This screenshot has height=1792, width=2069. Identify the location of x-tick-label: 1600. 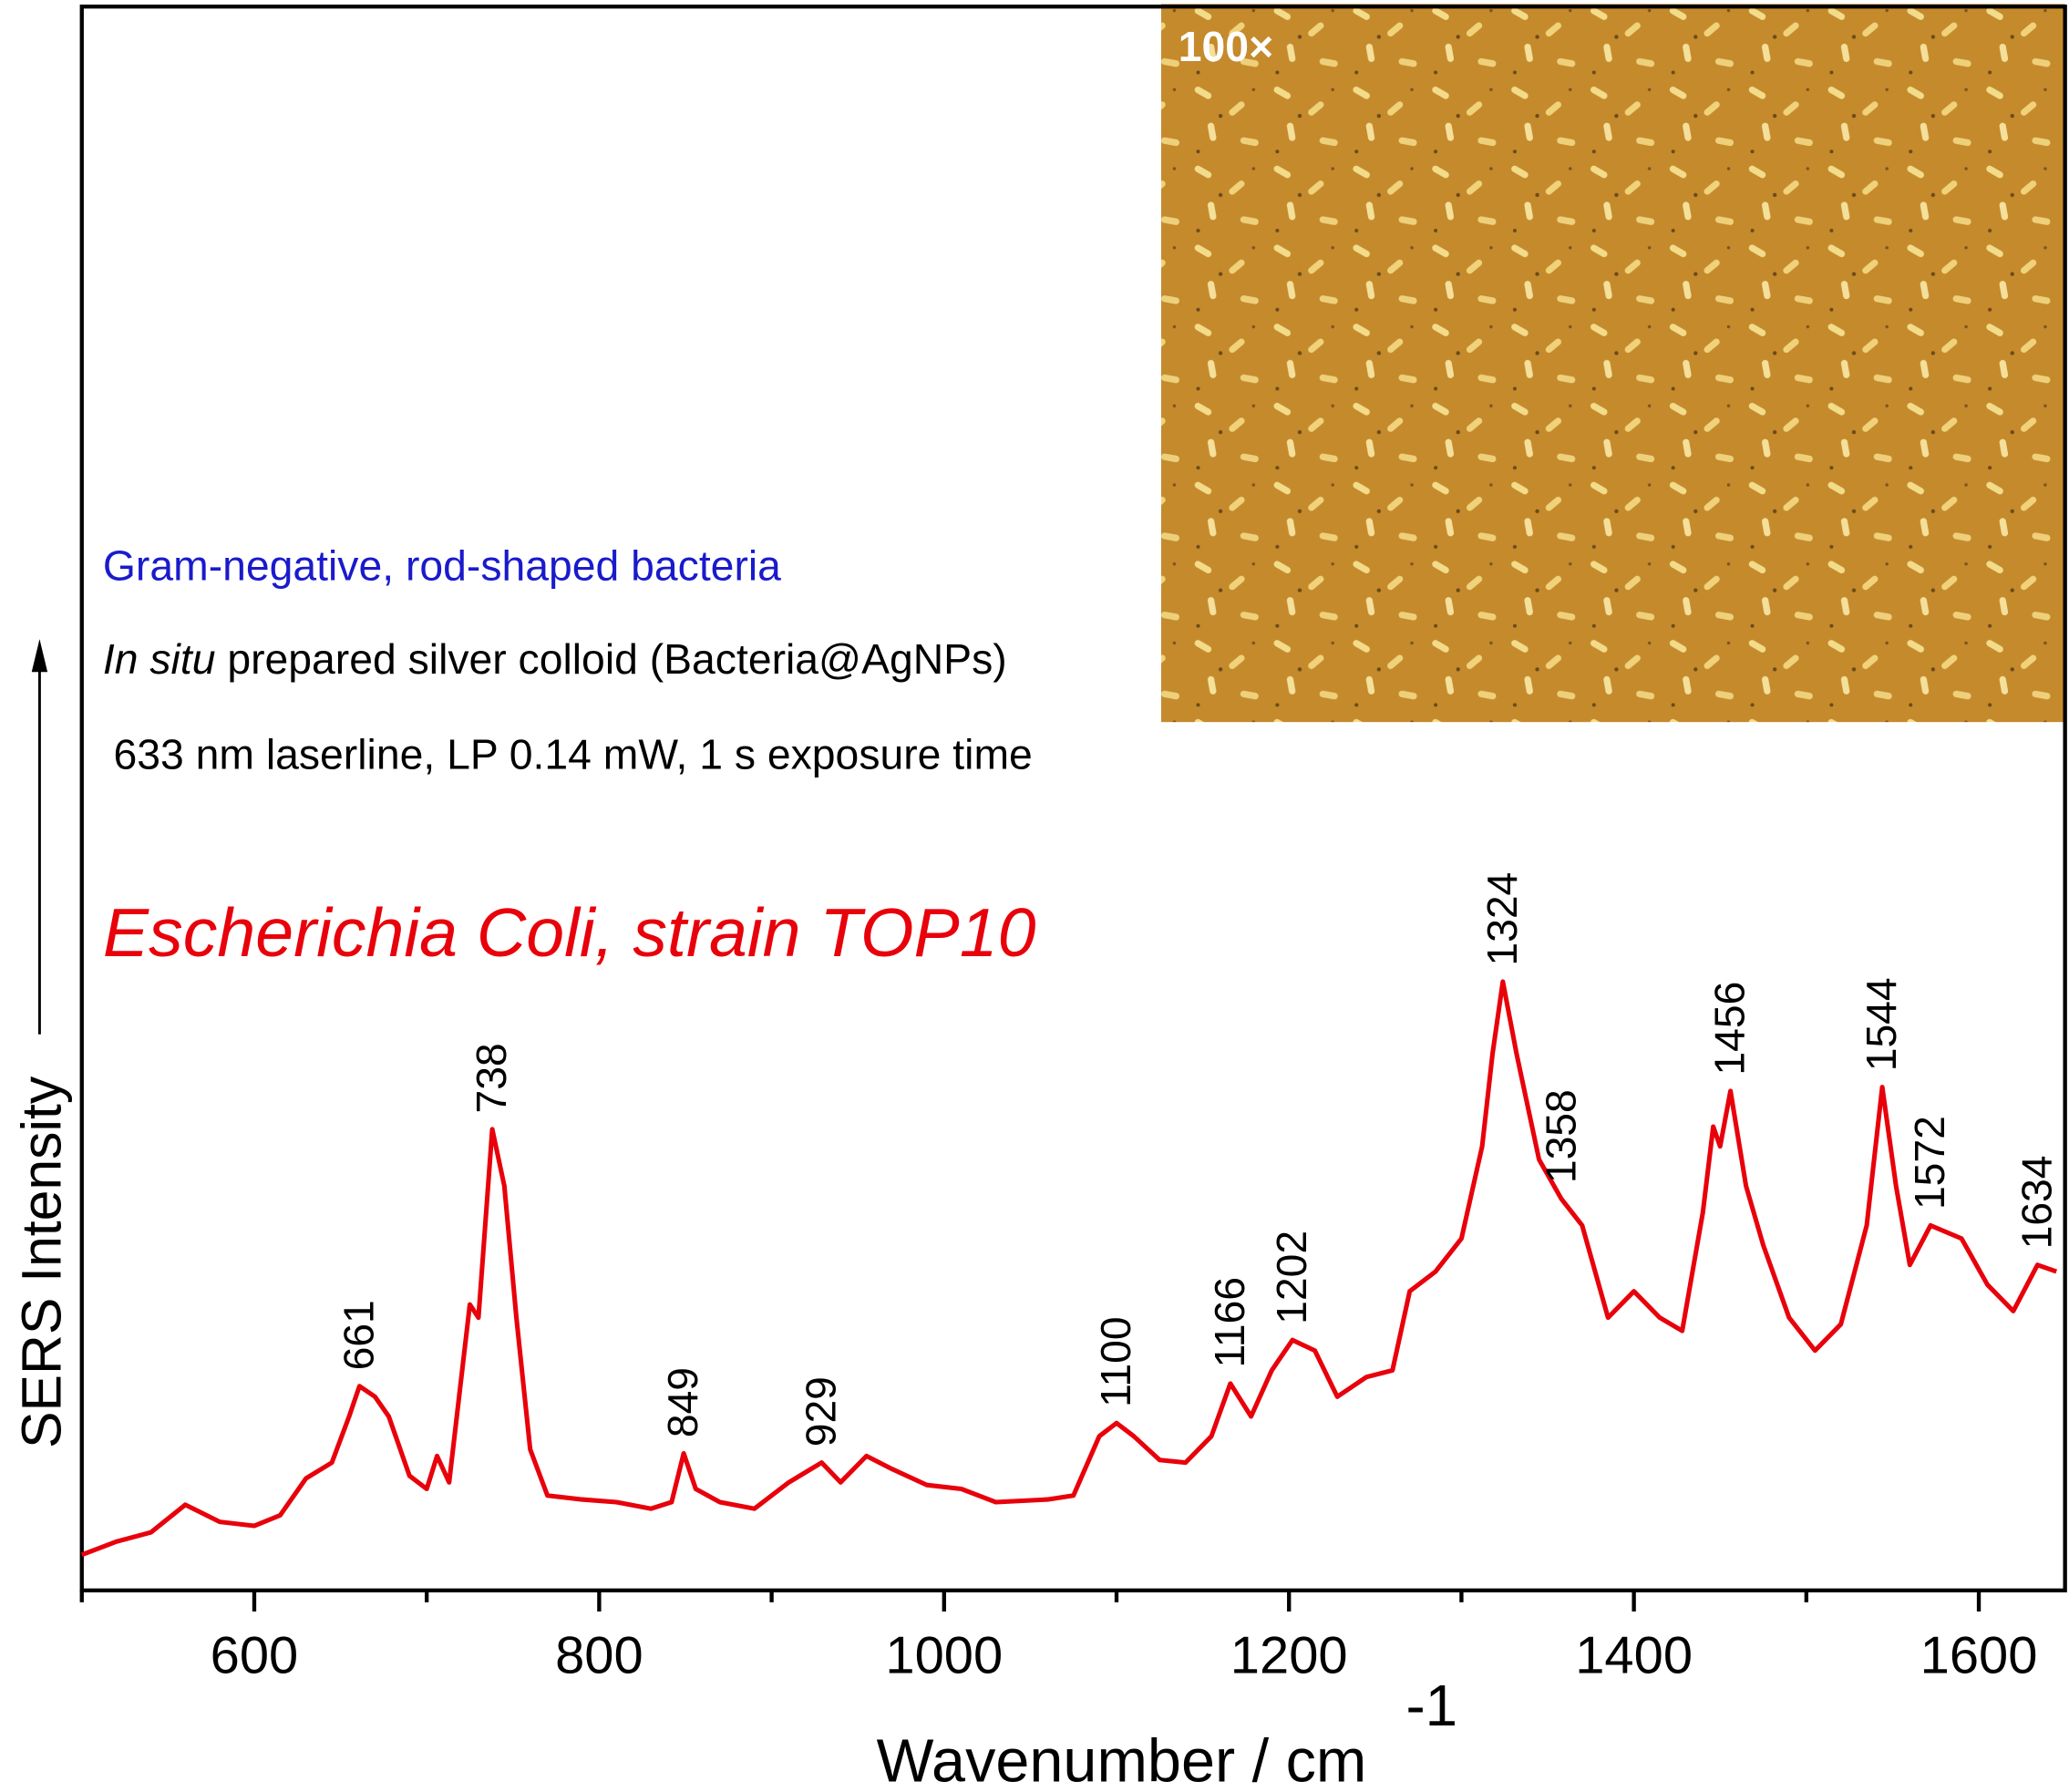
(1979, 1655).